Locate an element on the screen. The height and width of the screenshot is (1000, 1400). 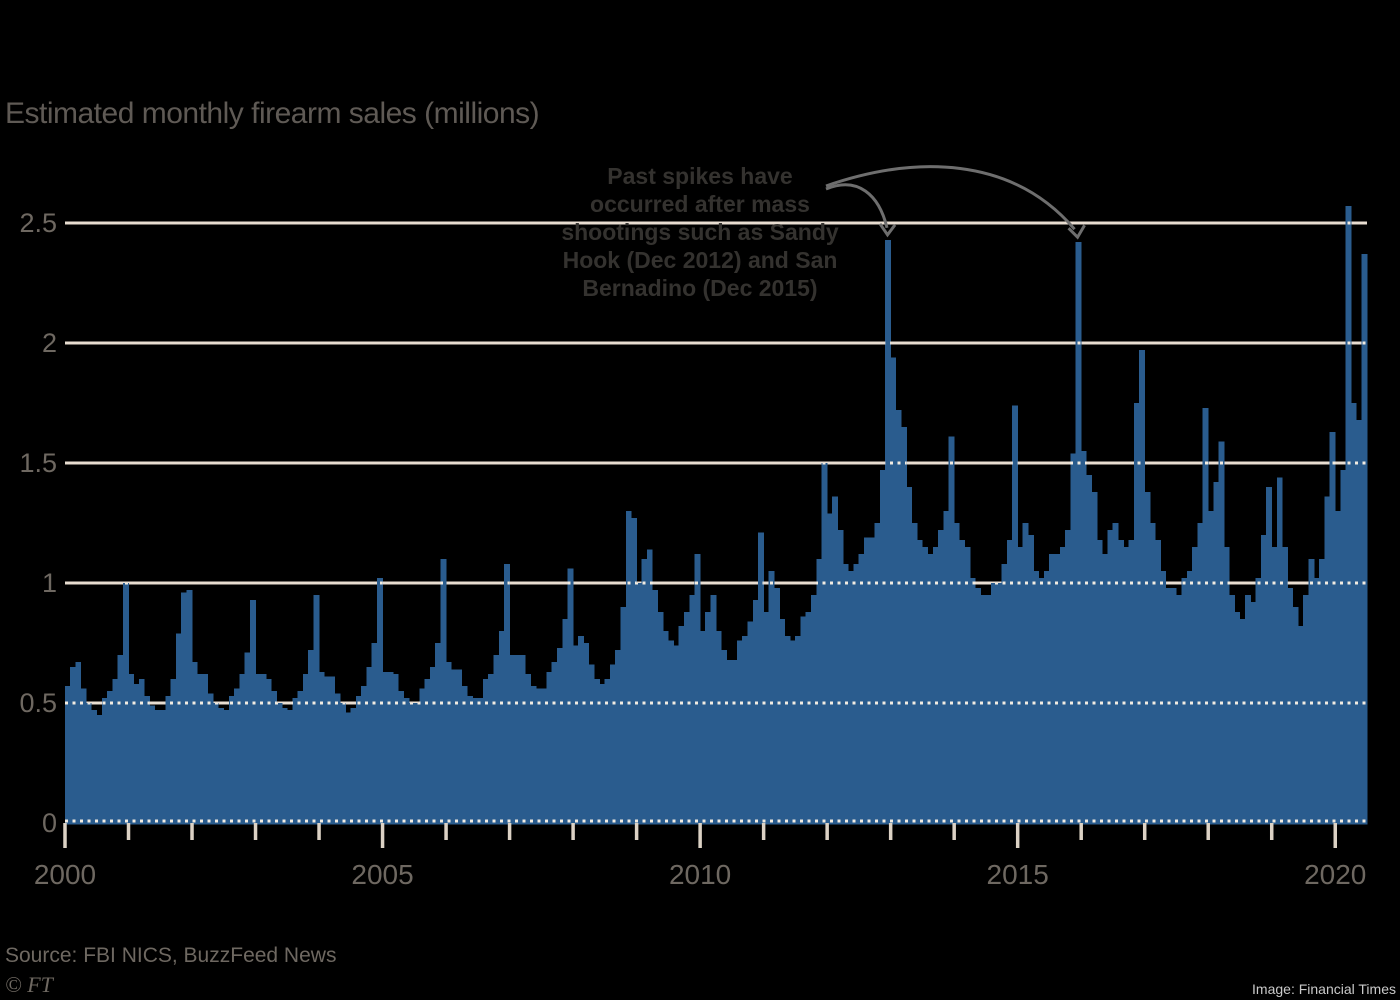
annotation-arrows is located at coordinates (955, 202).